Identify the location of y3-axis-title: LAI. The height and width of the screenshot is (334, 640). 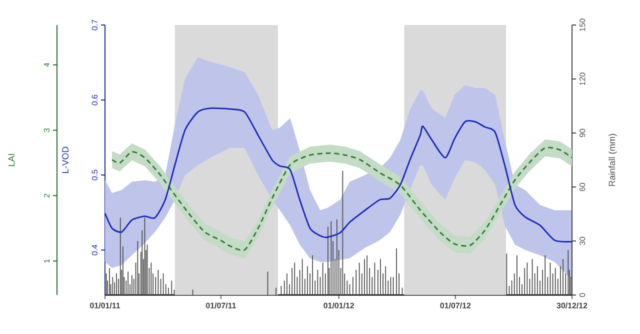
(11, 160).